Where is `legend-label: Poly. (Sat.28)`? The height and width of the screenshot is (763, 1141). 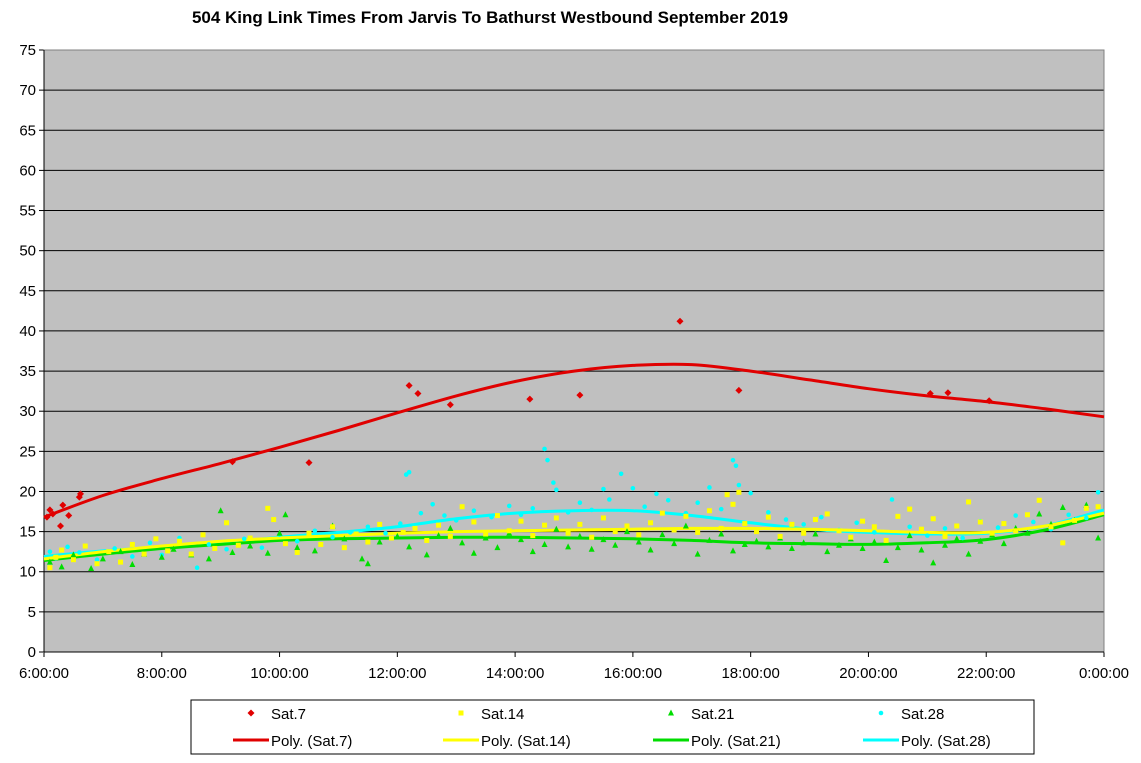
legend-label: Poly. (Sat.28) is located at coordinates (946, 741).